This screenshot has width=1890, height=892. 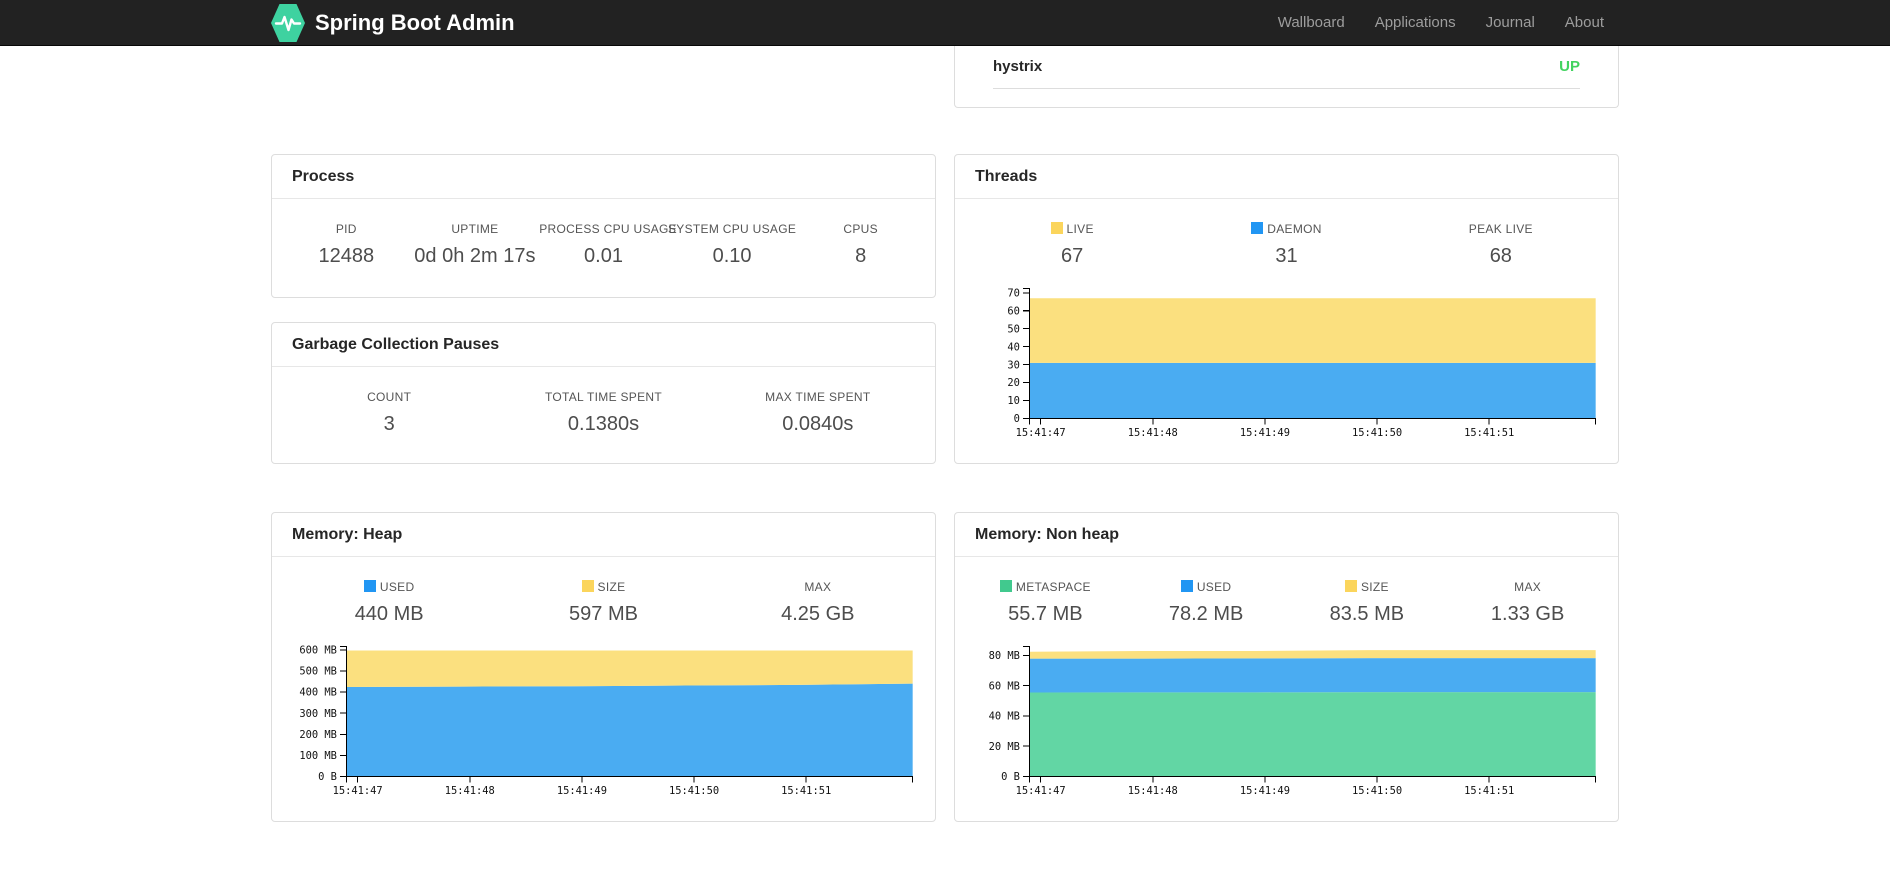 I want to click on nav-item-about: About, so click(x=1584, y=22).